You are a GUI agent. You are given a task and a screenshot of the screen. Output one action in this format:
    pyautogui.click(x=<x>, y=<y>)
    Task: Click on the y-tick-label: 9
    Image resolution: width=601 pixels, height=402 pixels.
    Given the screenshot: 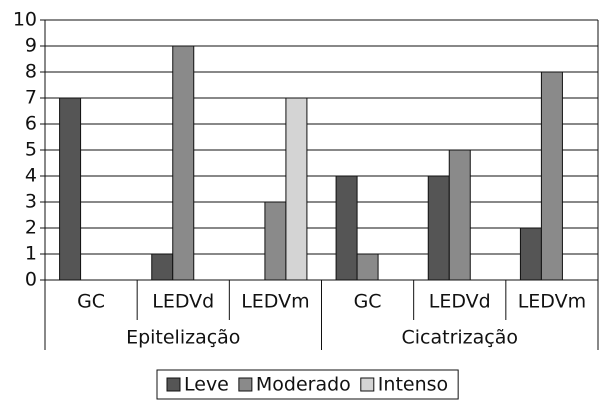 What is the action you would take?
    pyautogui.click(x=31, y=46)
    